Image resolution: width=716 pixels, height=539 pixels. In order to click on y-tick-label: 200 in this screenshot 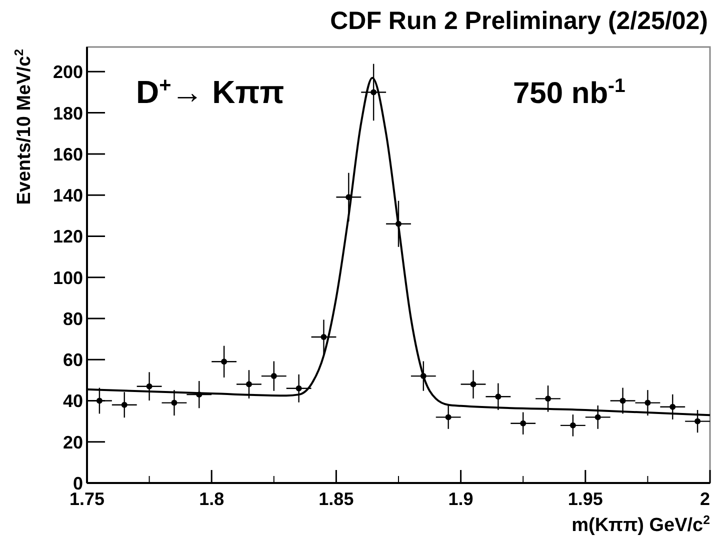, I will do `click(67, 72)`.